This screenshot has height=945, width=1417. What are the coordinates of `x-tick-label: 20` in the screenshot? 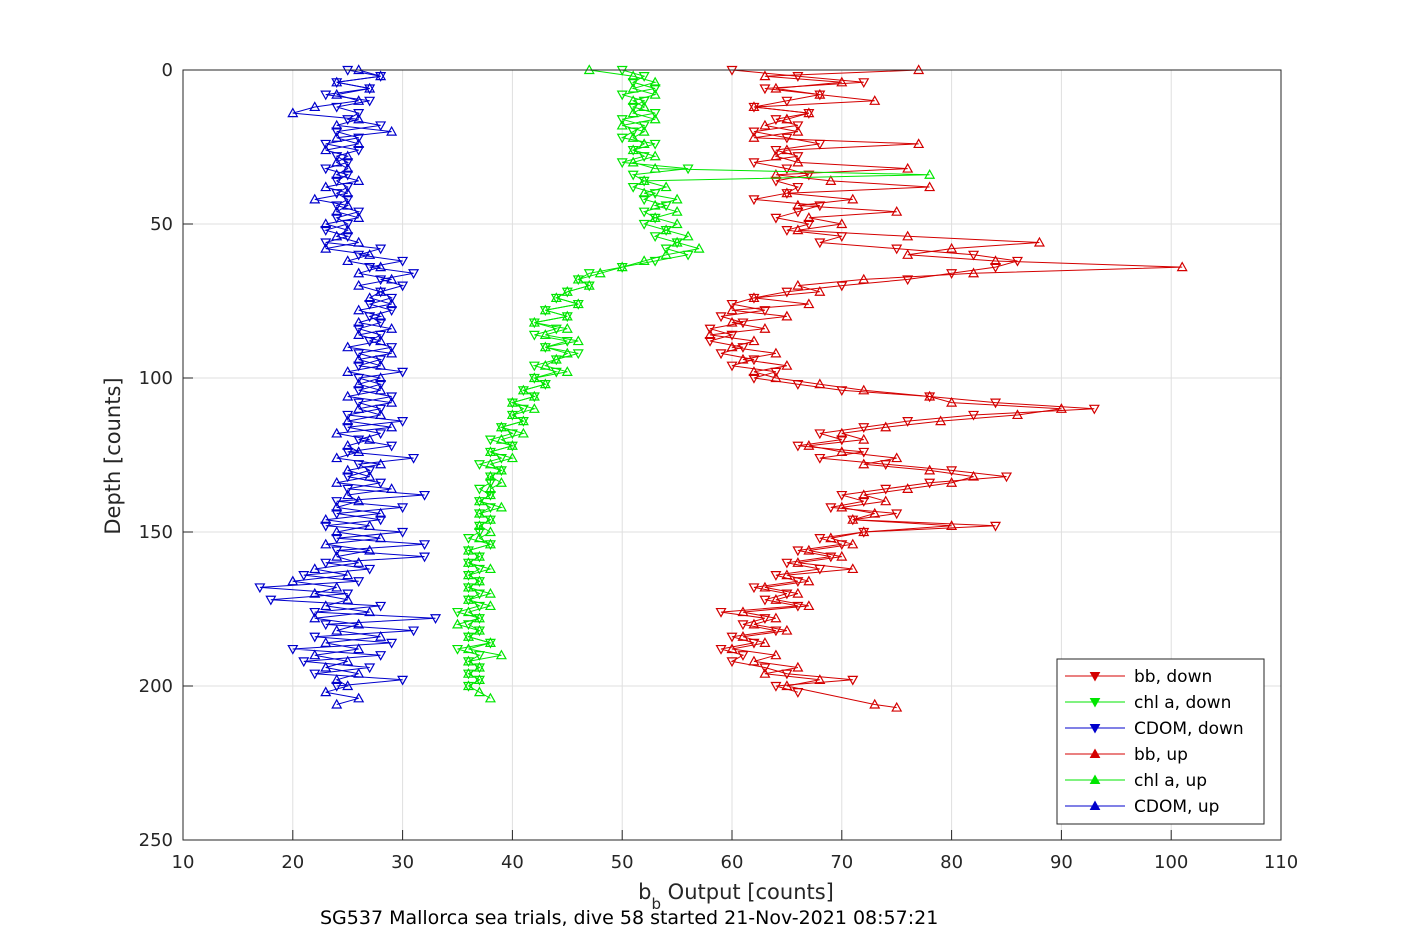 It's located at (292, 862).